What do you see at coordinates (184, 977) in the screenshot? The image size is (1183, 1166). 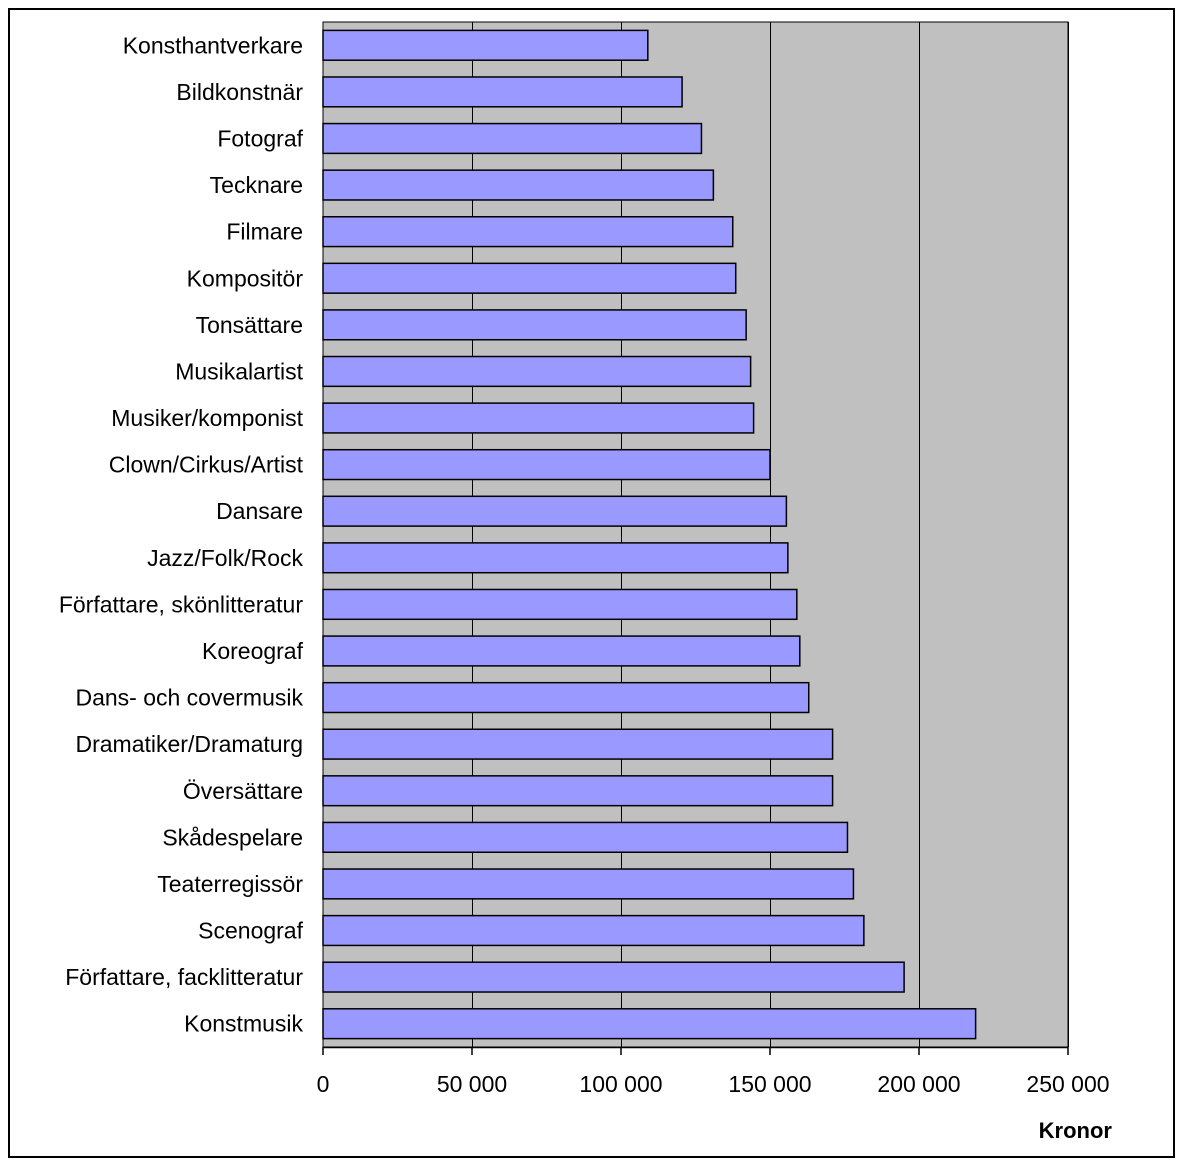 I see `category-label: Författare, facklitteratur` at bounding box center [184, 977].